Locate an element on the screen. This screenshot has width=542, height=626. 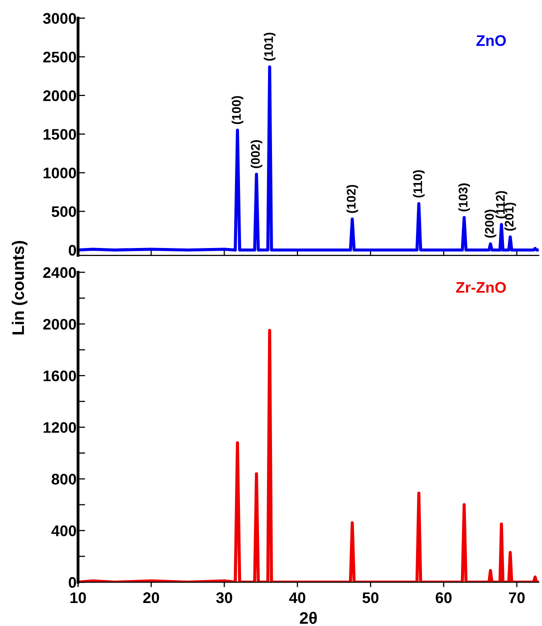
text: ZnO is located at coordinates (491, 40).